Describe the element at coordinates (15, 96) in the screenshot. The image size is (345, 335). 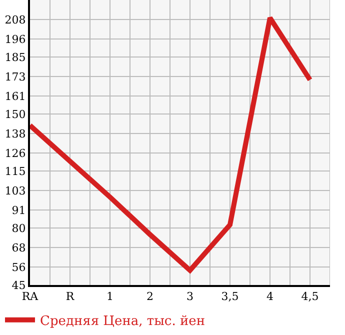
I see `y-tick-label: 161` at that location.